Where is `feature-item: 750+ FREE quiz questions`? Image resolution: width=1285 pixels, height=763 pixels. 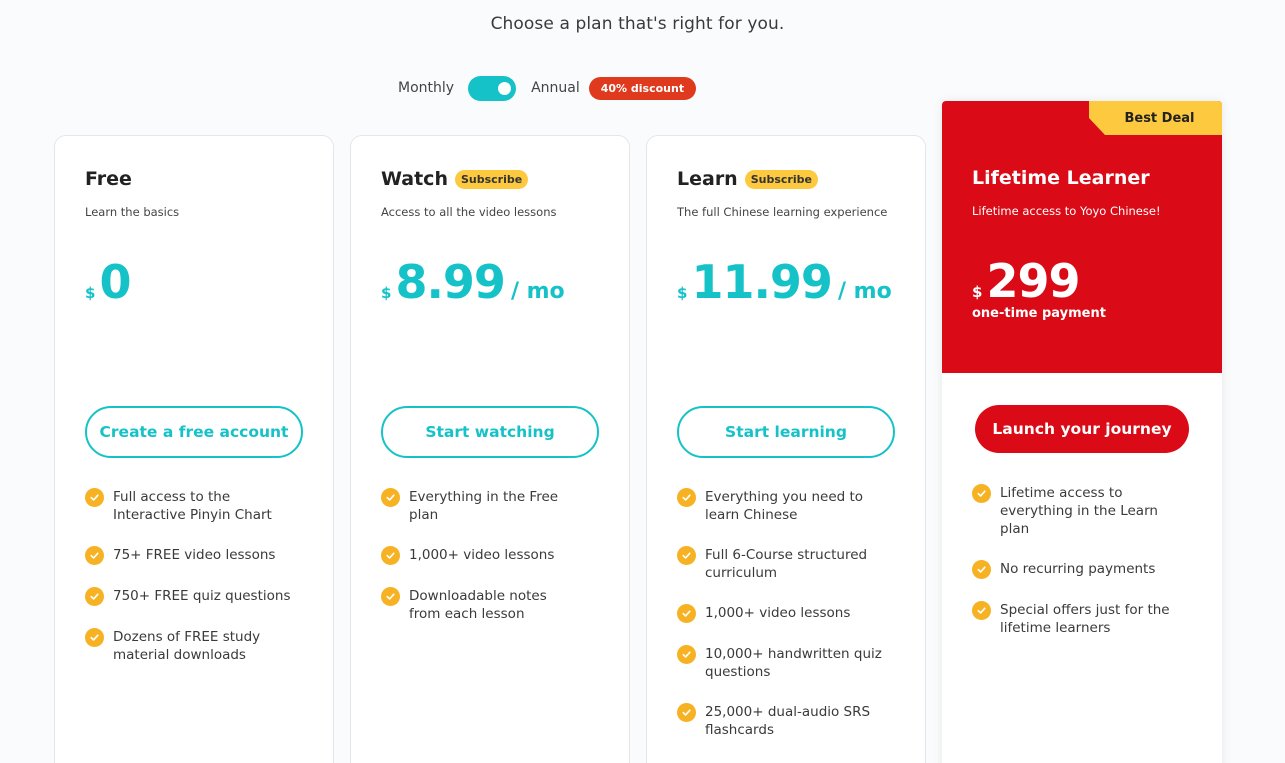 feature-item: 750+ FREE quiz questions is located at coordinates (199, 596).